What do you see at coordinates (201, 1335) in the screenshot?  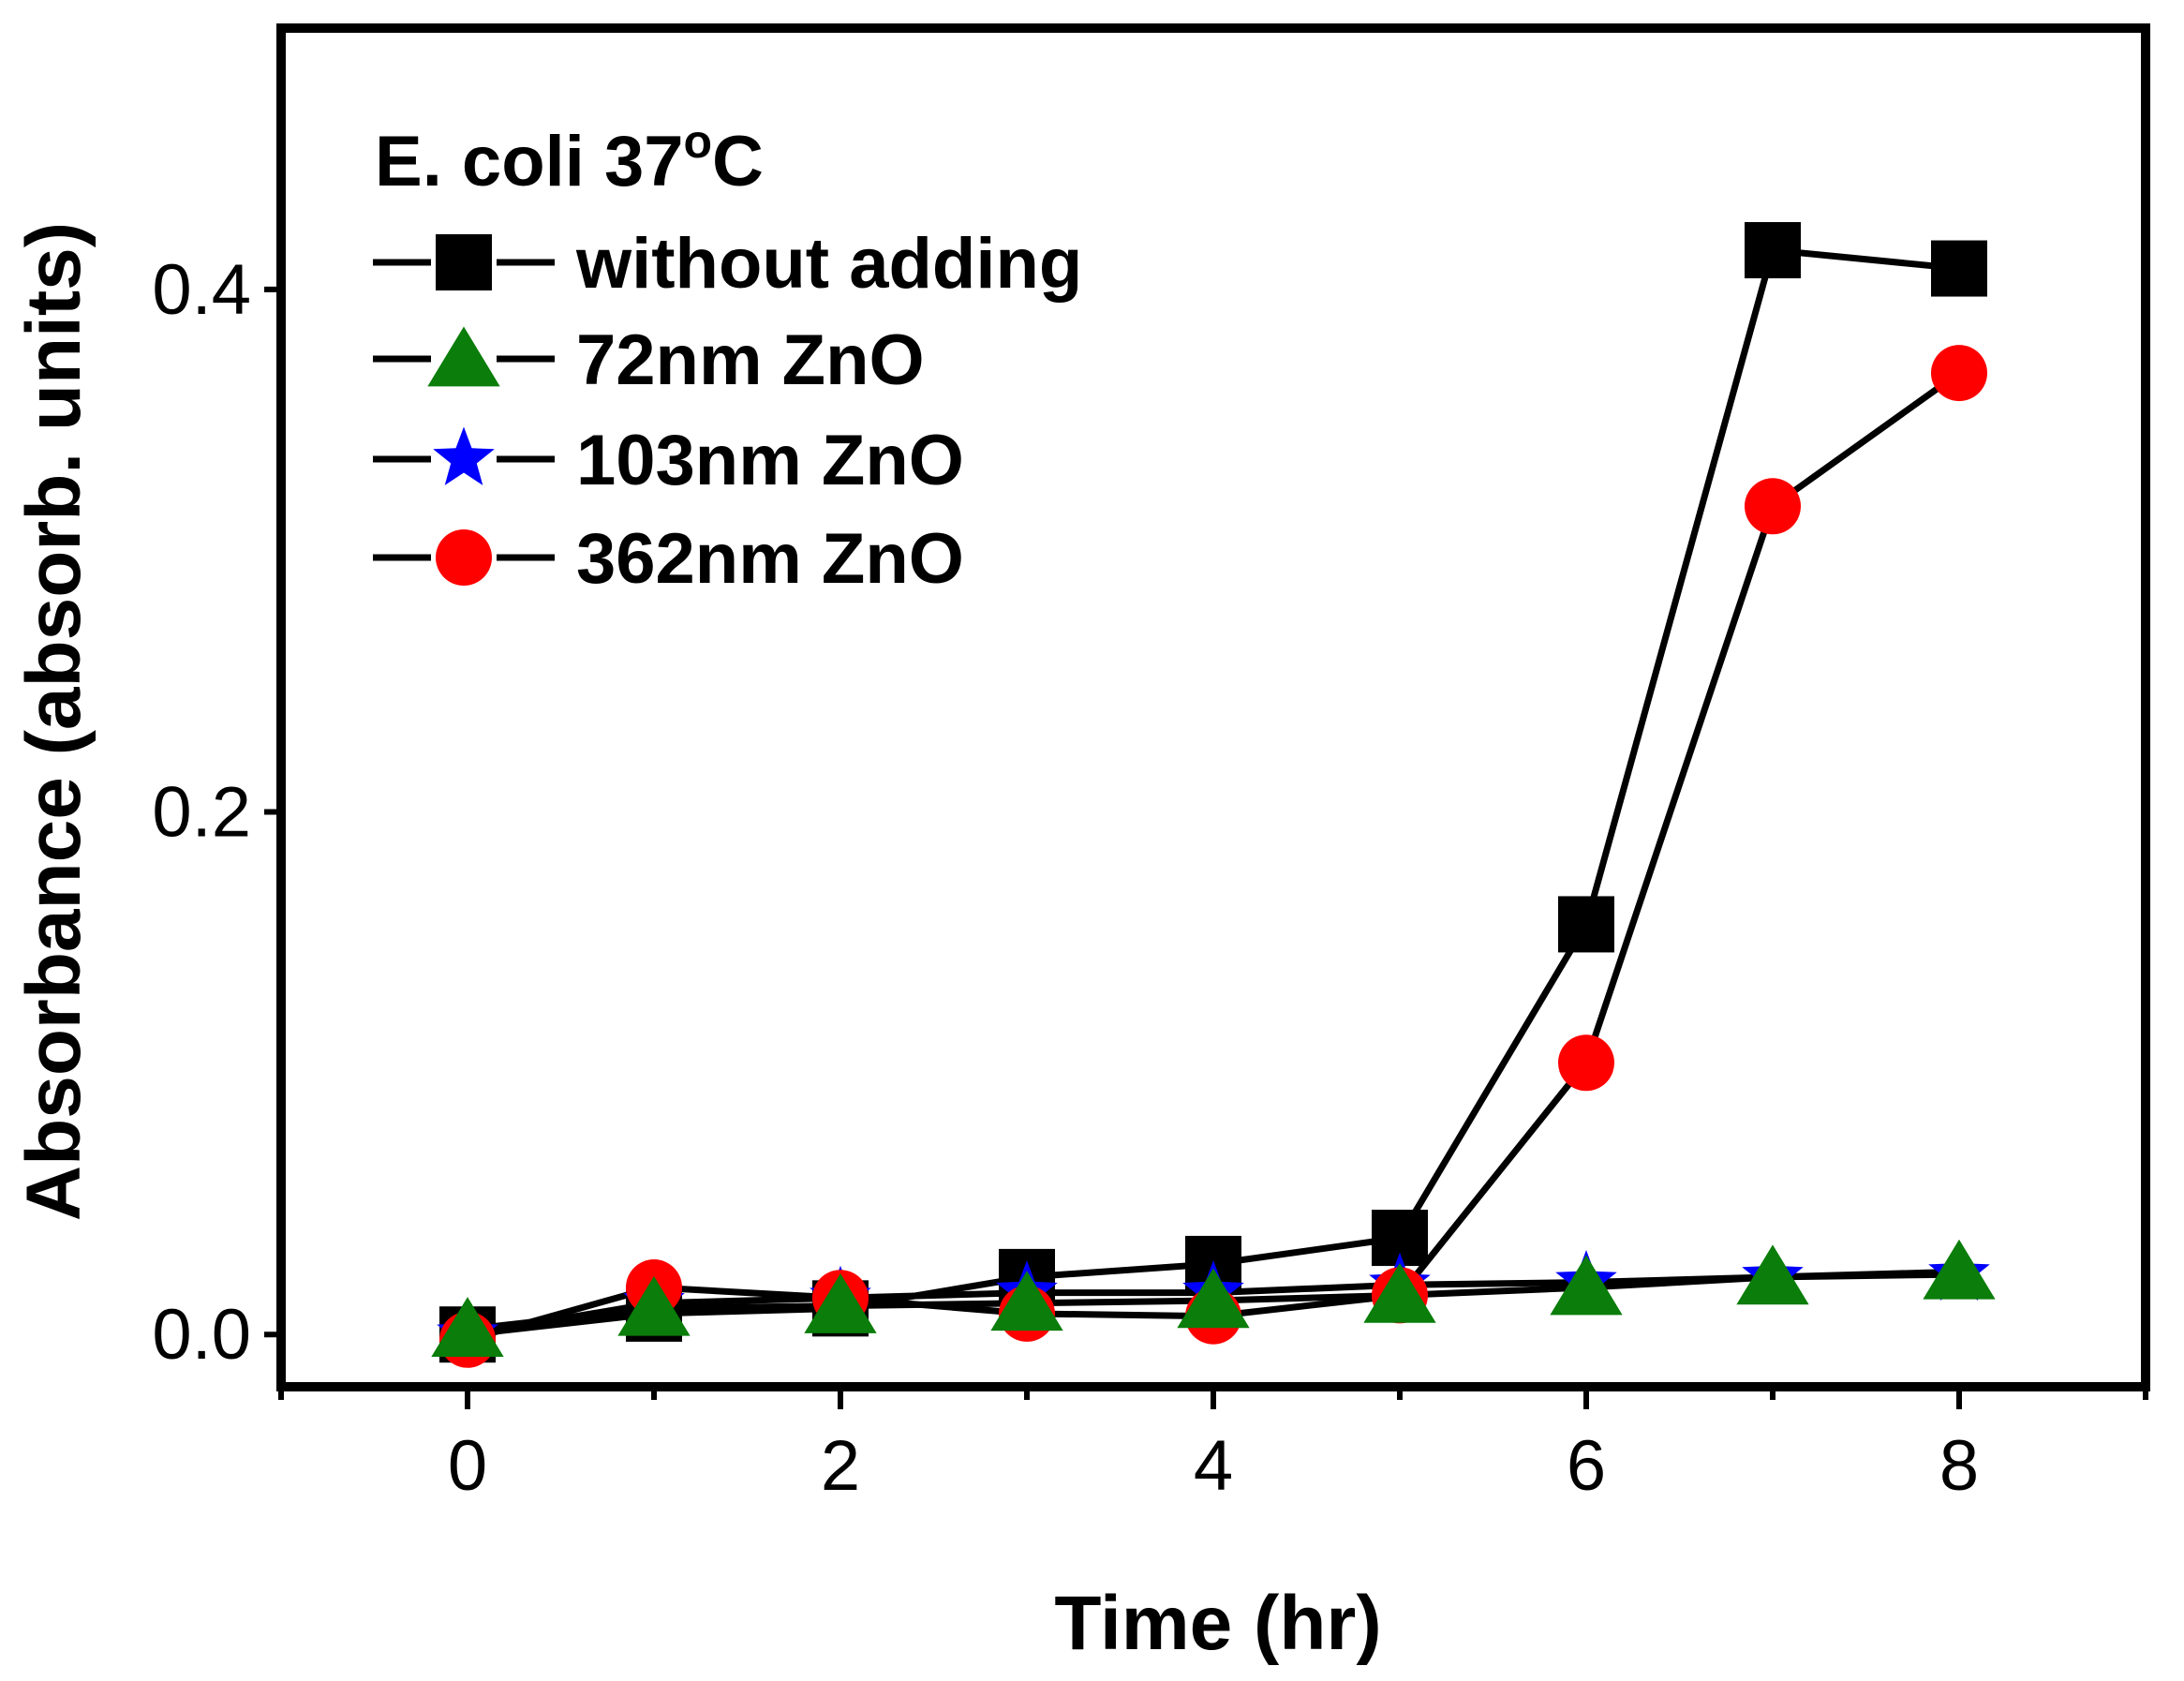 I see `y-tick-label: 0.0` at bounding box center [201, 1335].